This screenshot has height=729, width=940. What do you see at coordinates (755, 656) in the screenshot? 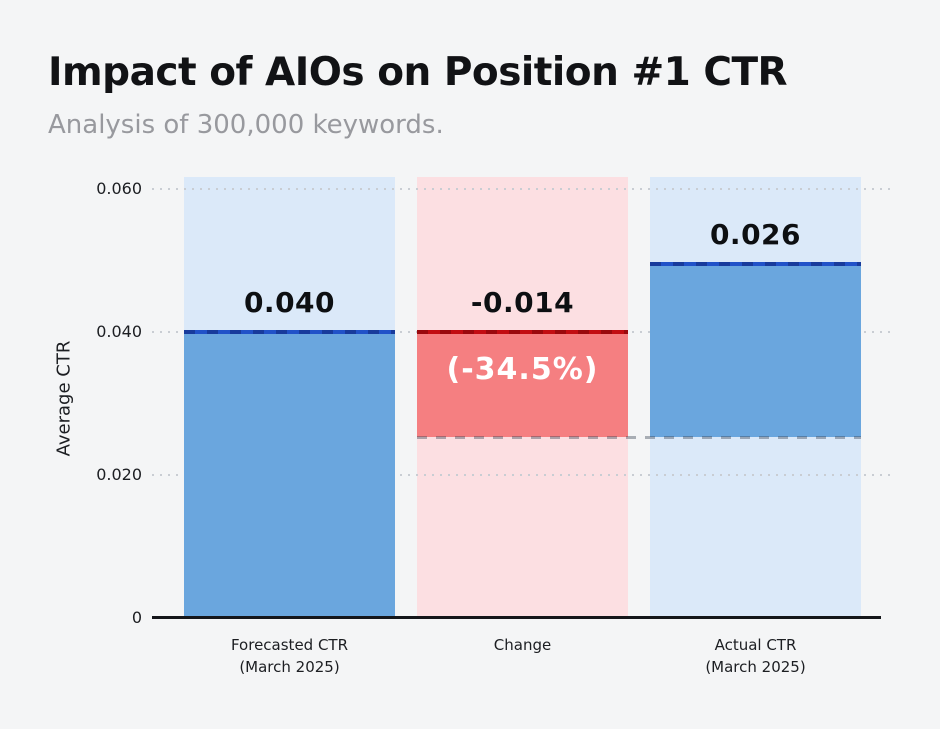
I see `category-label: Actual CTR (March 2025)` at bounding box center [755, 656].